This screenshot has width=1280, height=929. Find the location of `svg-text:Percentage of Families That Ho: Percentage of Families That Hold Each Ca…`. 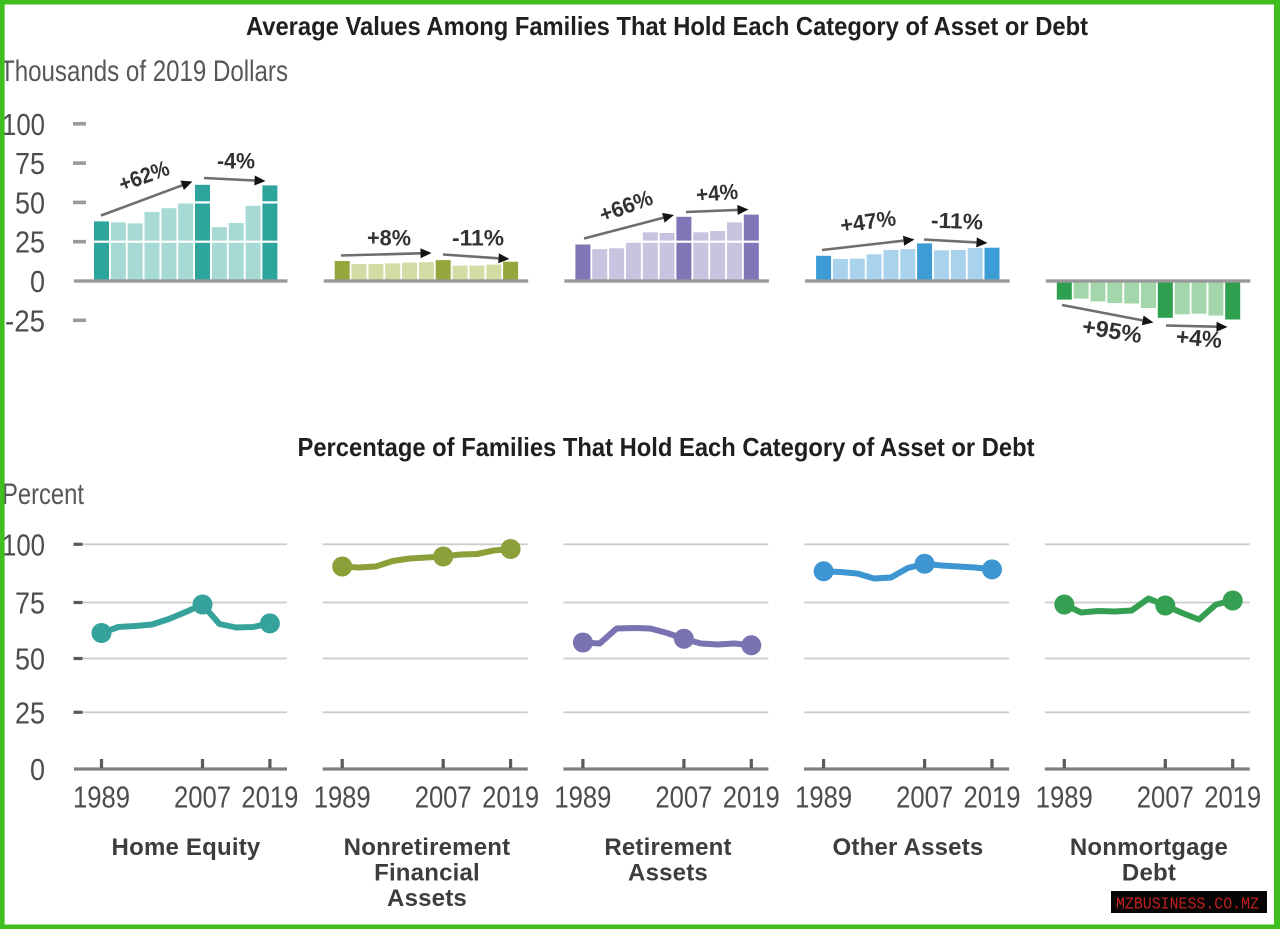

svg-text:Percentage of Families That Ho: Percentage of Families That Hold Each Ca… is located at coordinates (666, 447).